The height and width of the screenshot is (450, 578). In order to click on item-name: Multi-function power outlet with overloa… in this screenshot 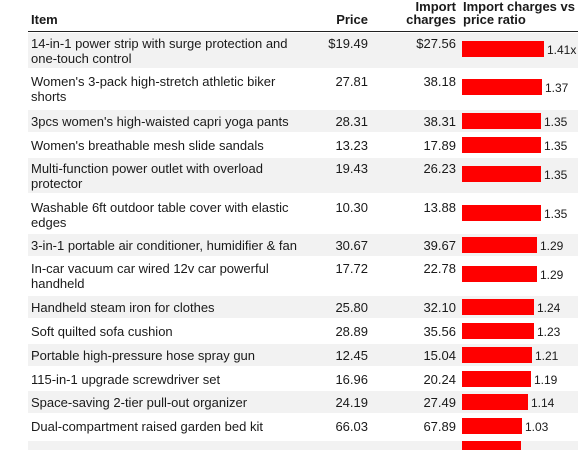, I will do `click(147, 176)`.